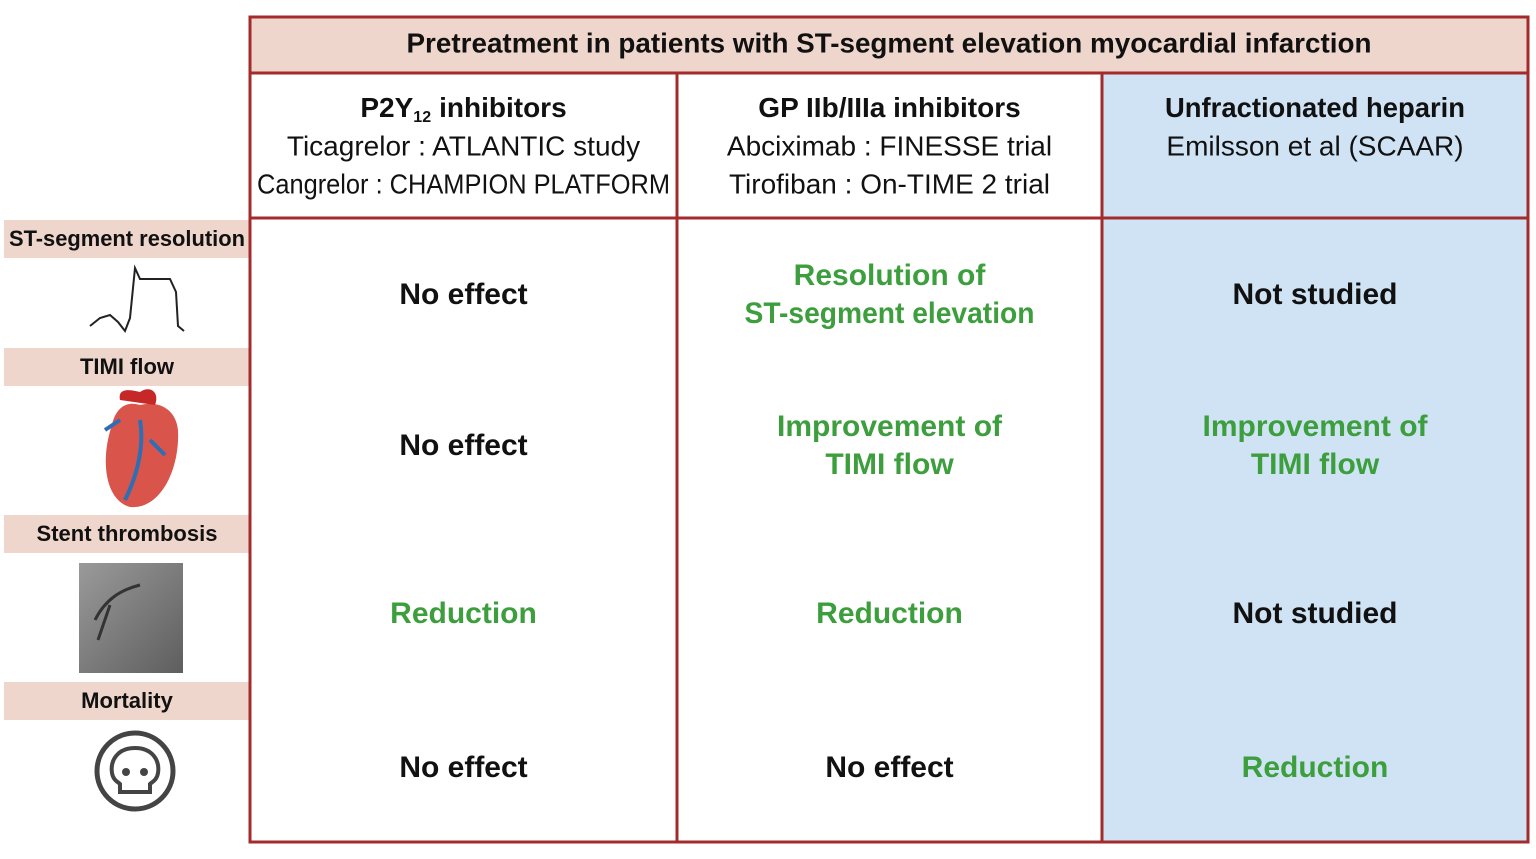 This screenshot has height=859, width=1536. I want to click on column-name: P2Y12 inhibitors, so click(463, 109).